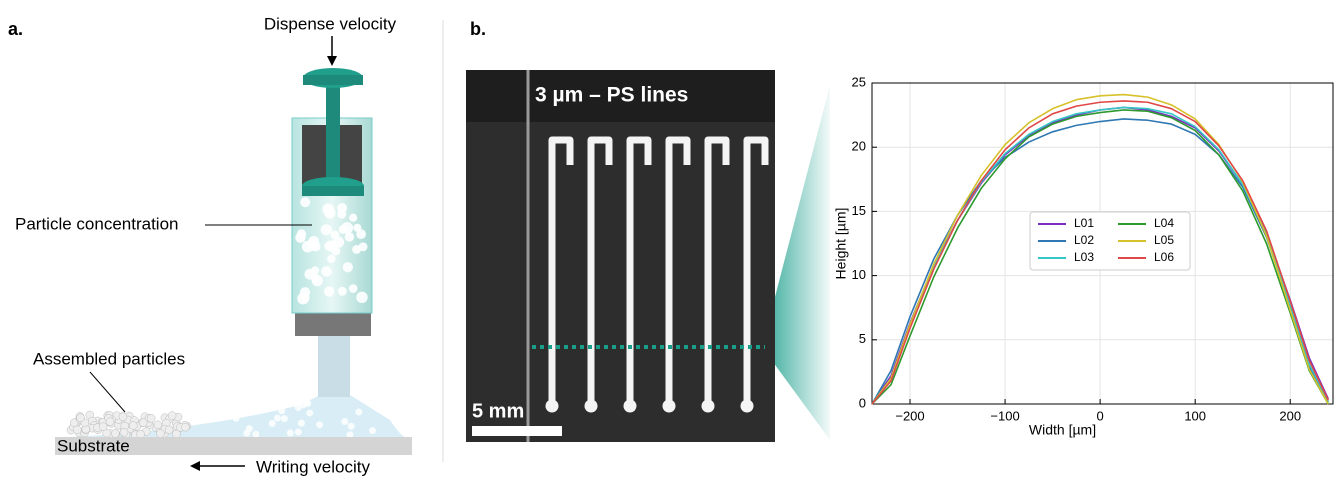  Describe the element at coordinates (233, 446) in the screenshot. I see `substrate` at that location.